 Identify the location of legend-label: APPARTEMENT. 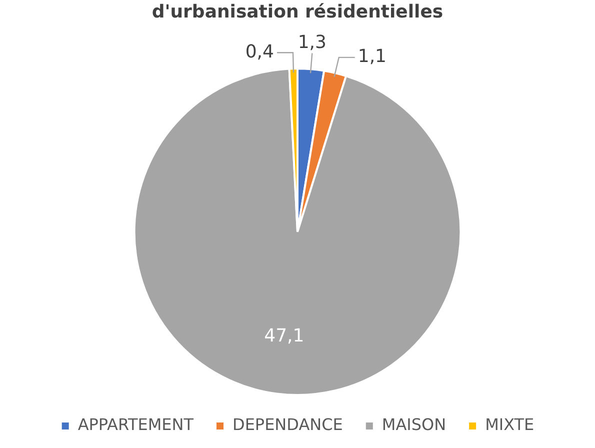
(136, 424).